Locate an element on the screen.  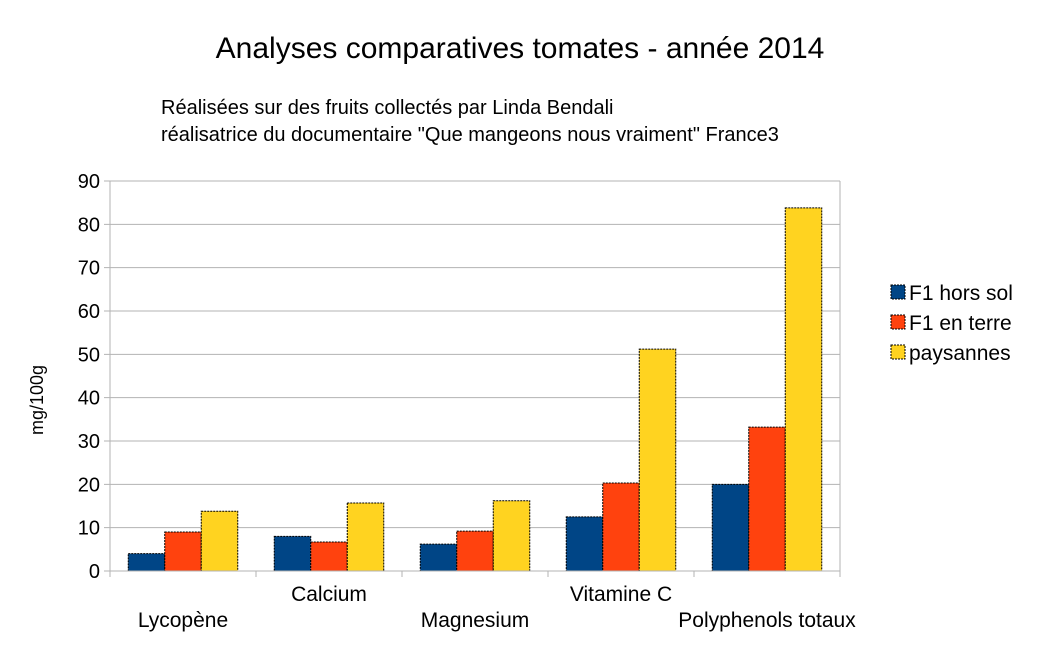
legend-label: F1 en terre is located at coordinates (960, 323).